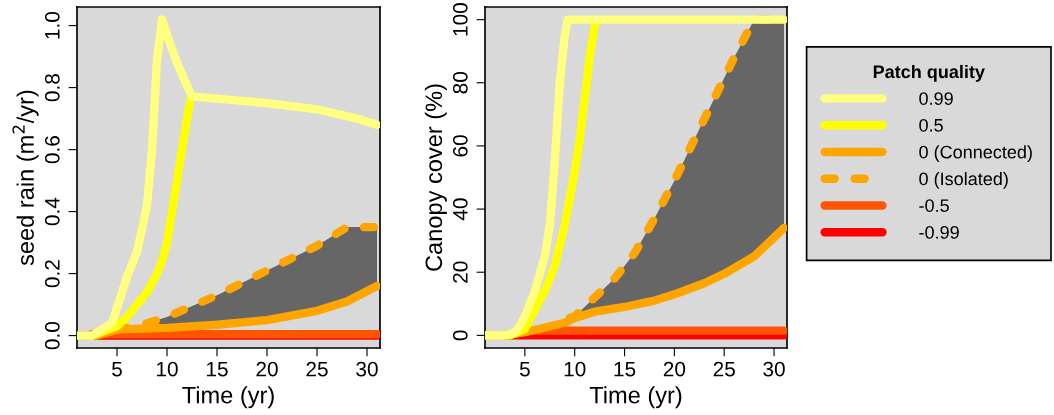 The image size is (1054, 415). What do you see at coordinates (963, 180) in the screenshot?
I see `legend-label: 0 (Isolated)` at bounding box center [963, 180].